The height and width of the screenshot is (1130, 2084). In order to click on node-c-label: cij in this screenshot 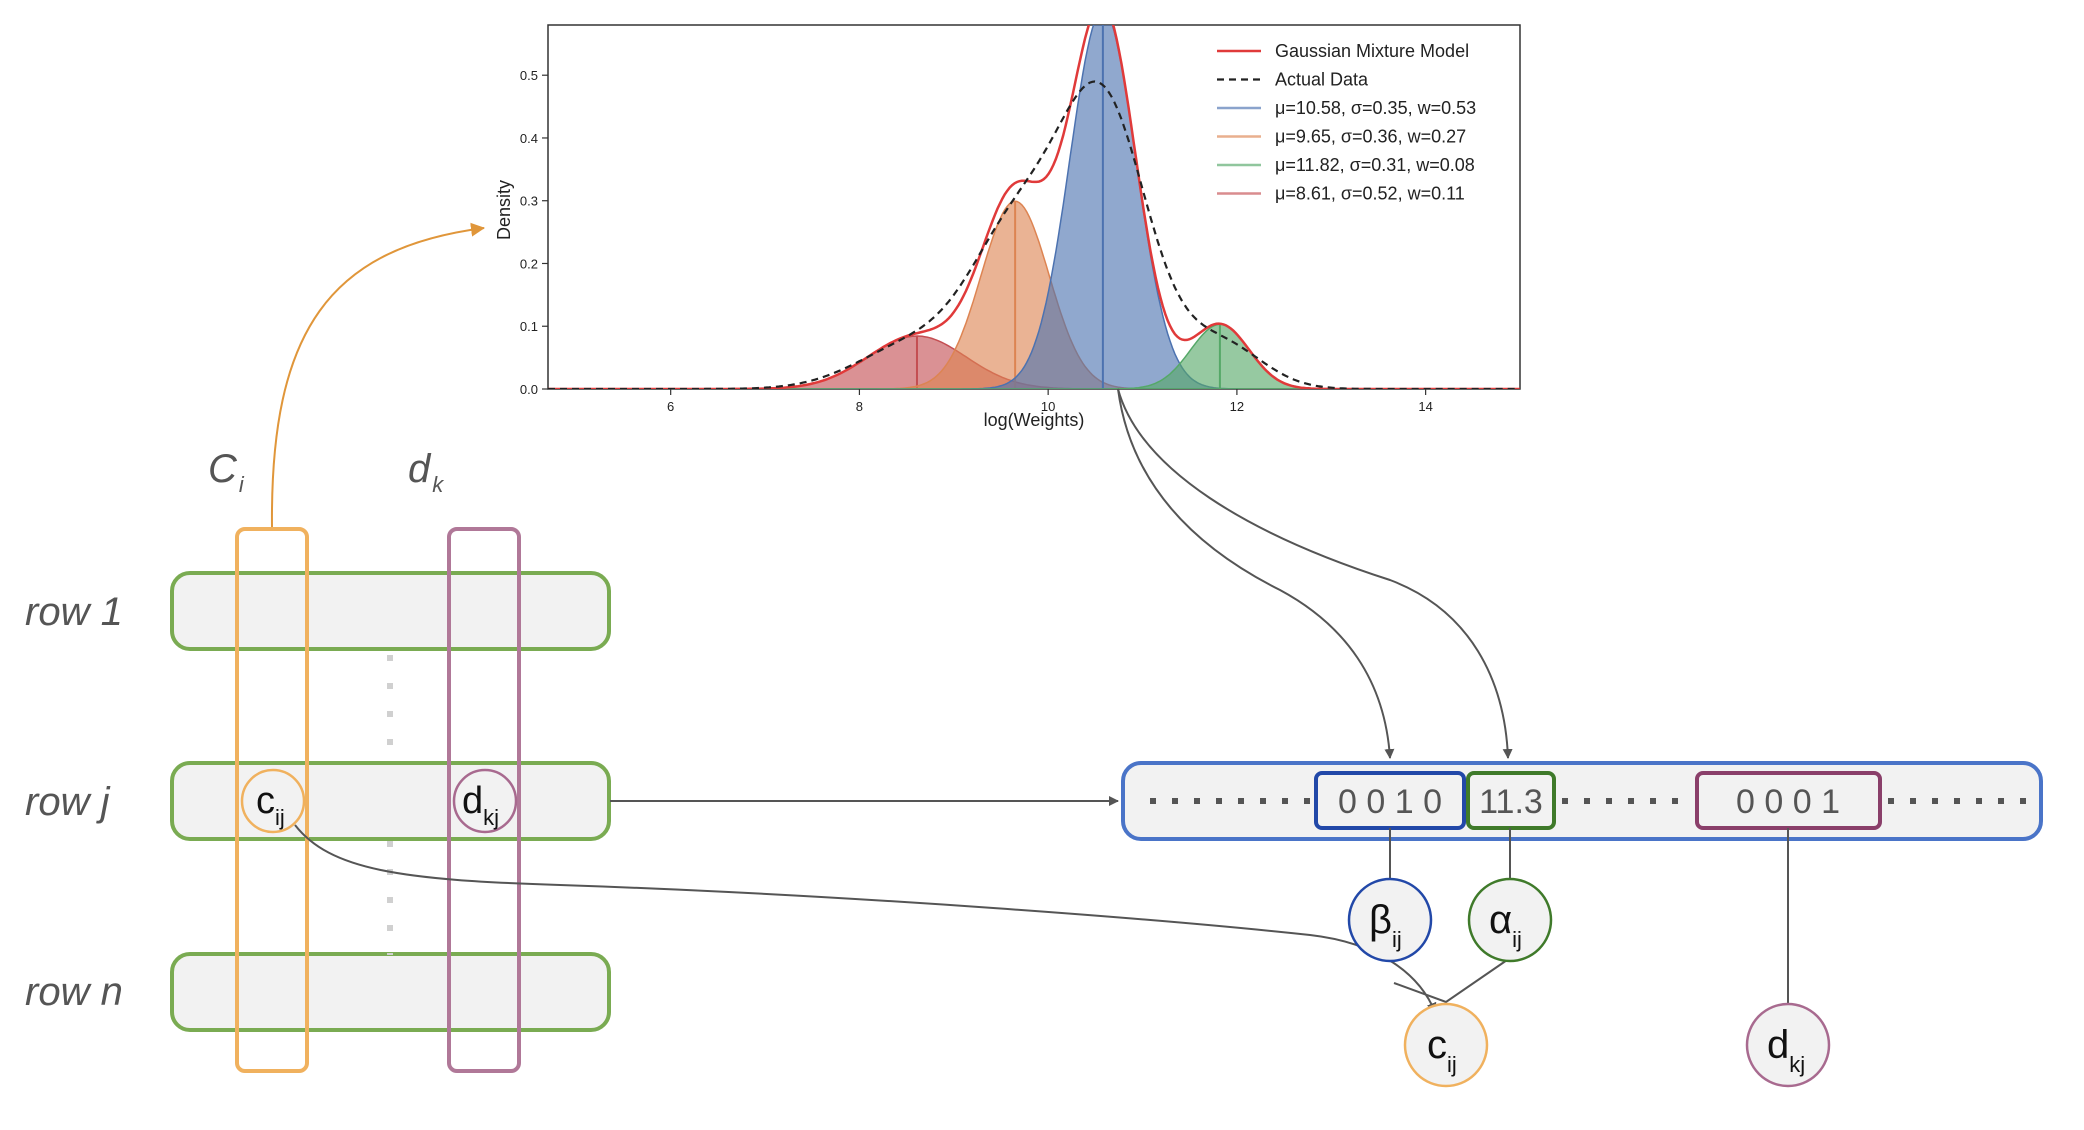, I will do `click(1442, 1050)`.